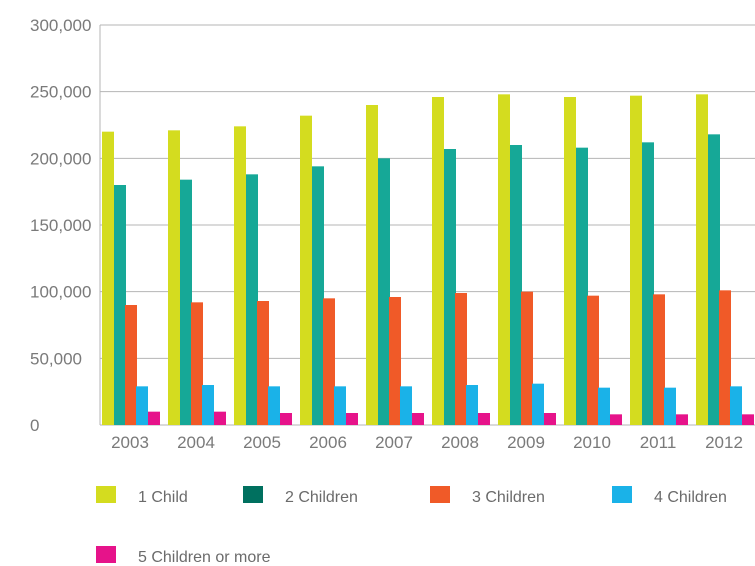 The image size is (755, 566). Describe the element at coordinates (616, 419) in the screenshot. I see `bar-5-children-or-more-2010` at that location.